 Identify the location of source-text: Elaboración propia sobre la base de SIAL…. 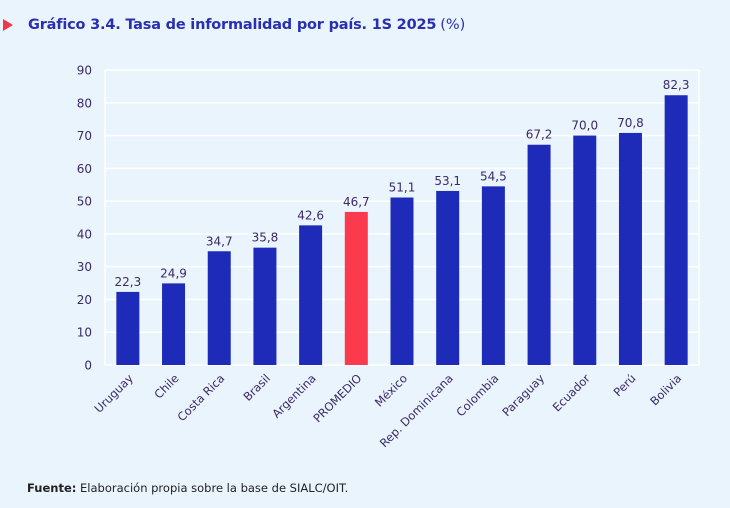
(214, 488).